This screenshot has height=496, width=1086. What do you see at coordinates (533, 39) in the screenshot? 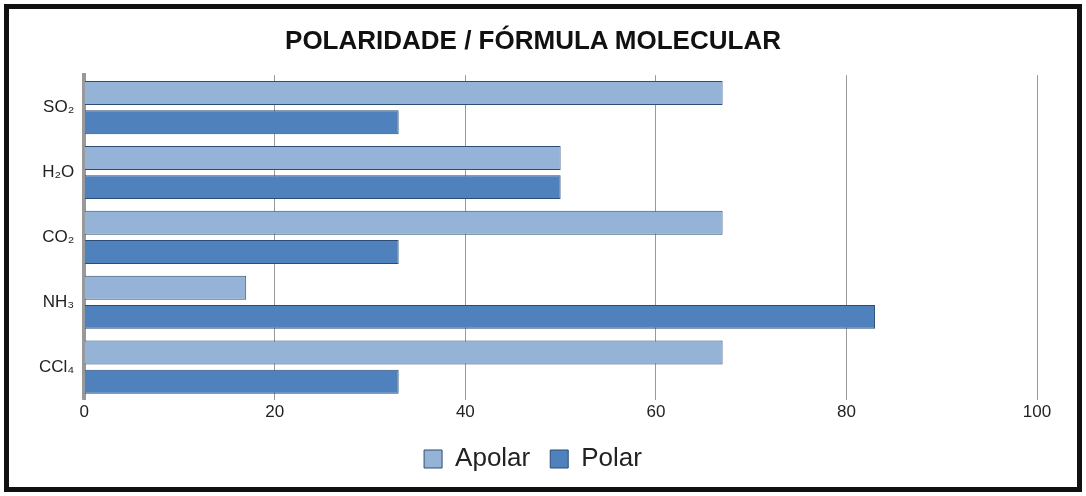
I see `chart-title: POLARIDADE / FÓRMULA MOLECULAR` at bounding box center [533, 39].